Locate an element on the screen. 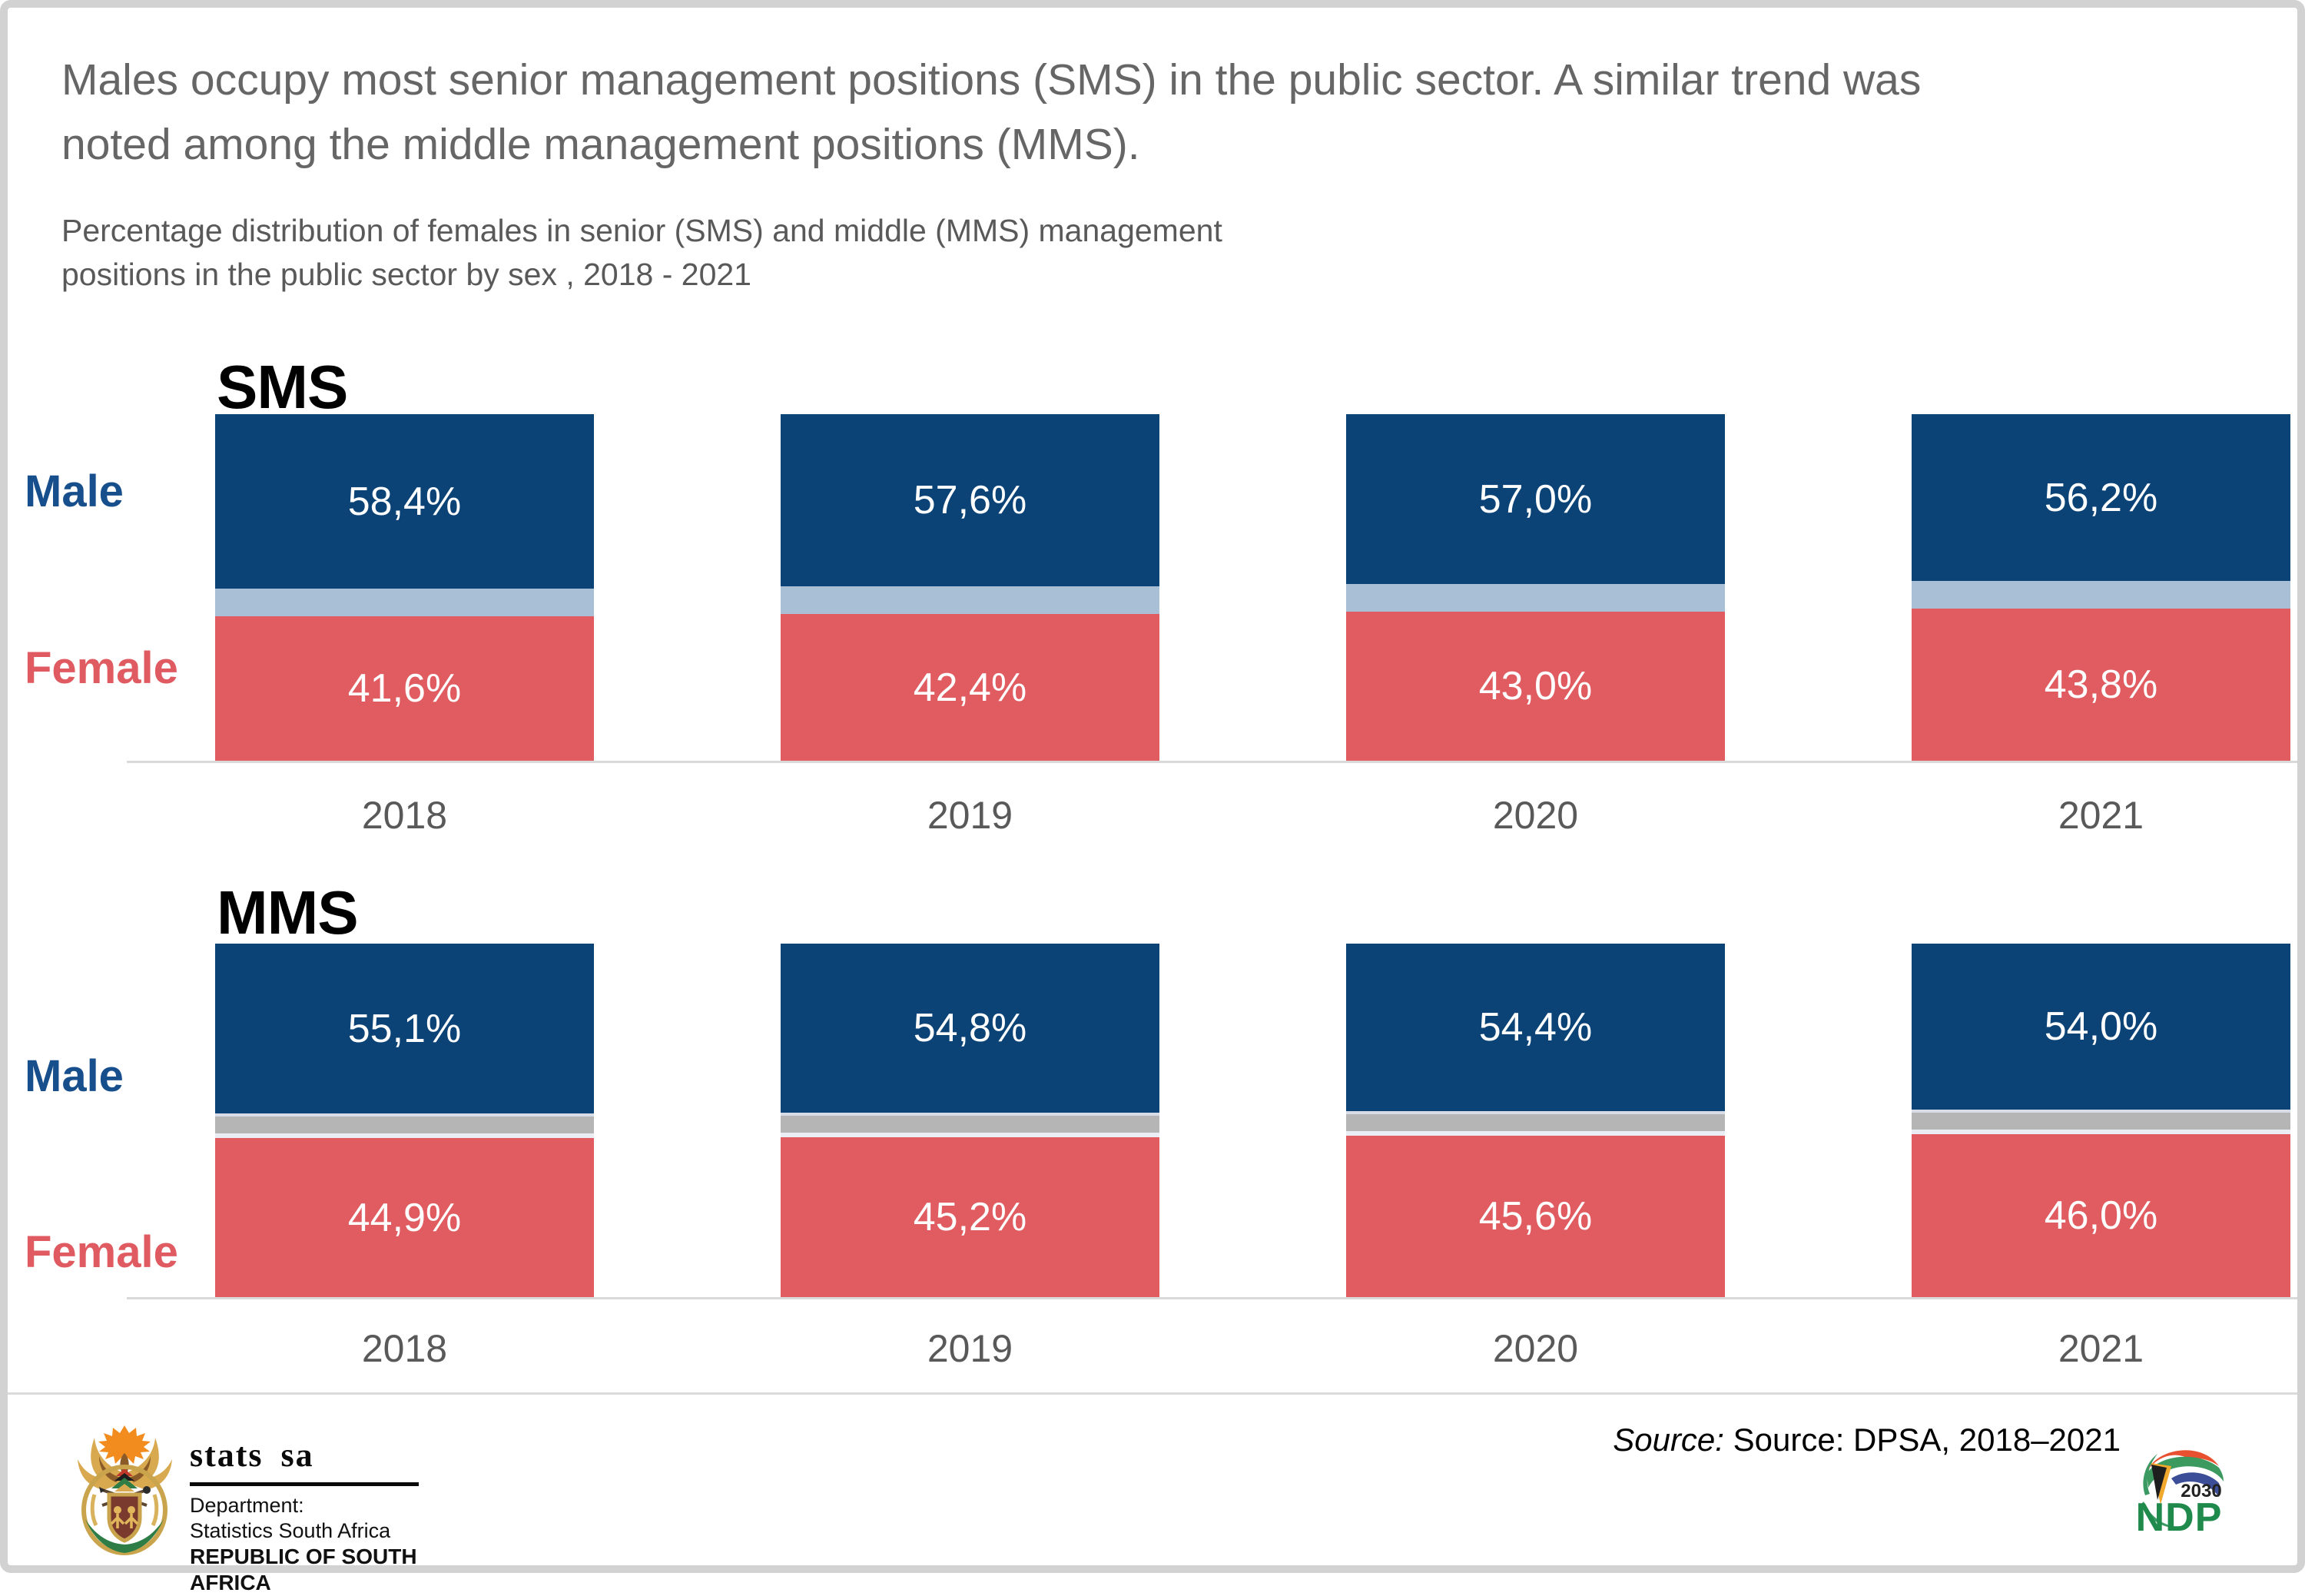  female-segment: 42,4% is located at coordinates (970, 687).